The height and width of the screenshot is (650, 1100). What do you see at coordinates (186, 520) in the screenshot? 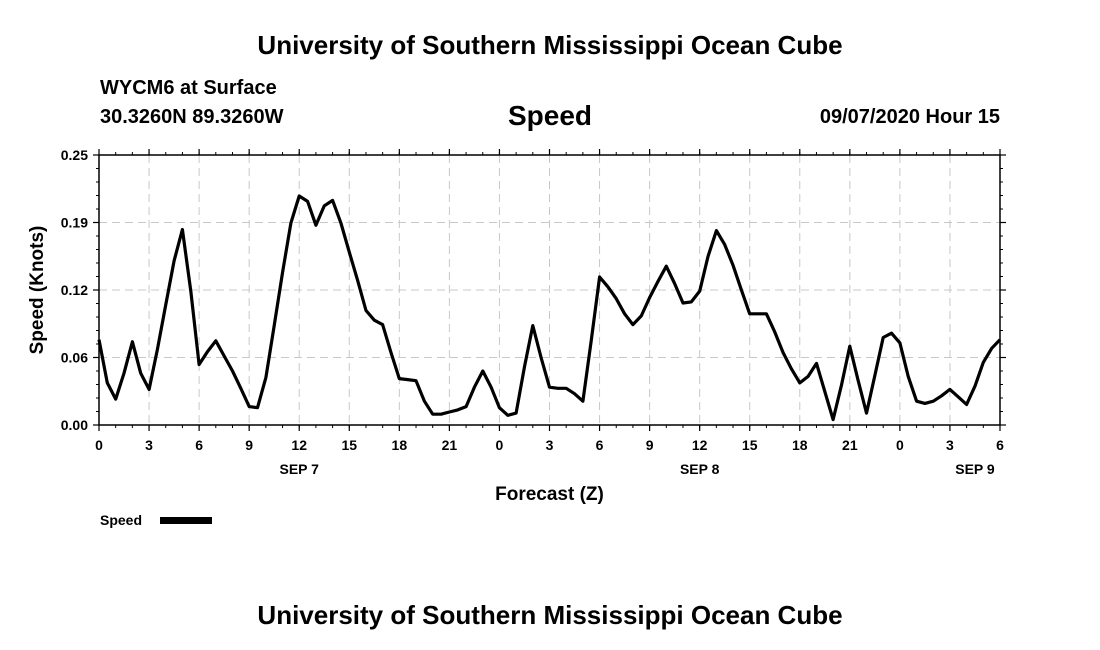
I see `legend-swatch` at bounding box center [186, 520].